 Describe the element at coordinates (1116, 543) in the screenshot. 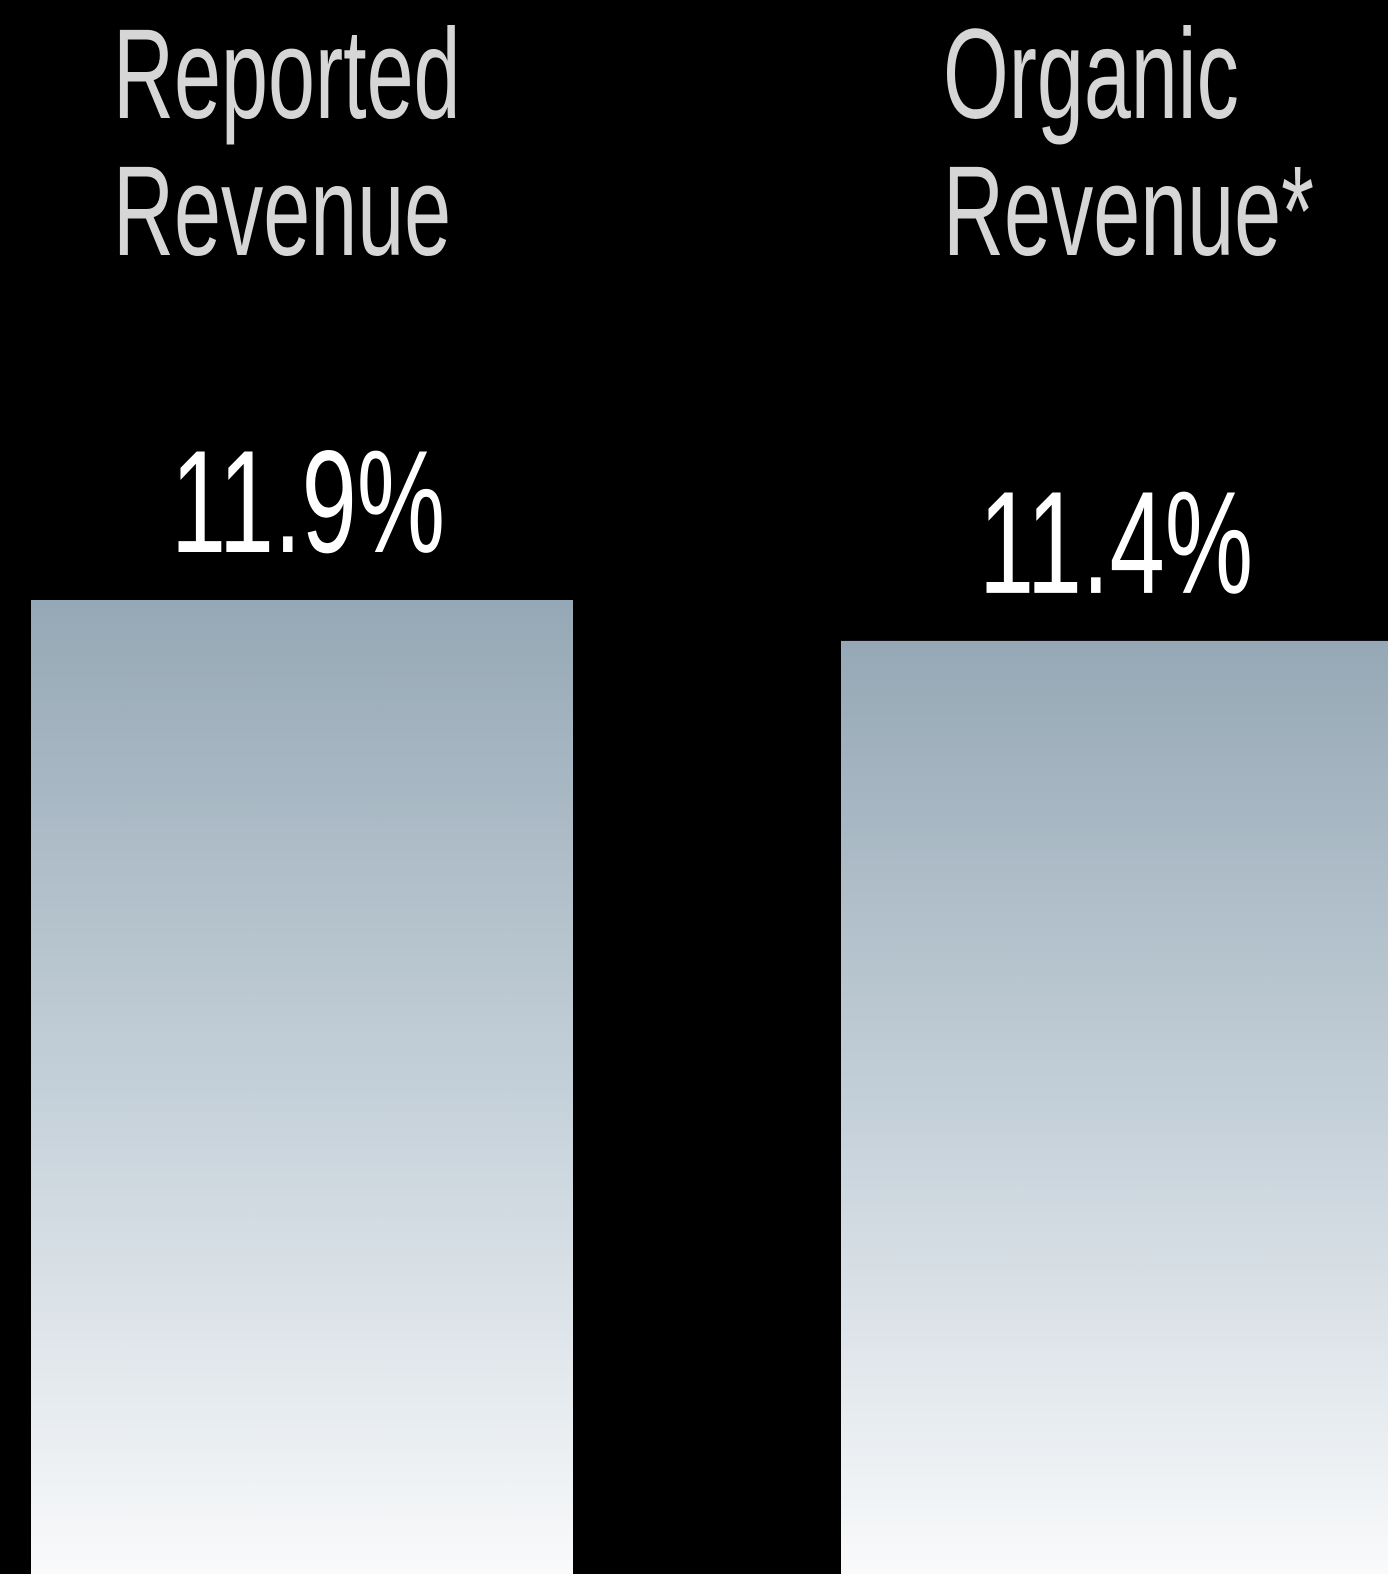

I see `value-label: 11.4%` at that location.